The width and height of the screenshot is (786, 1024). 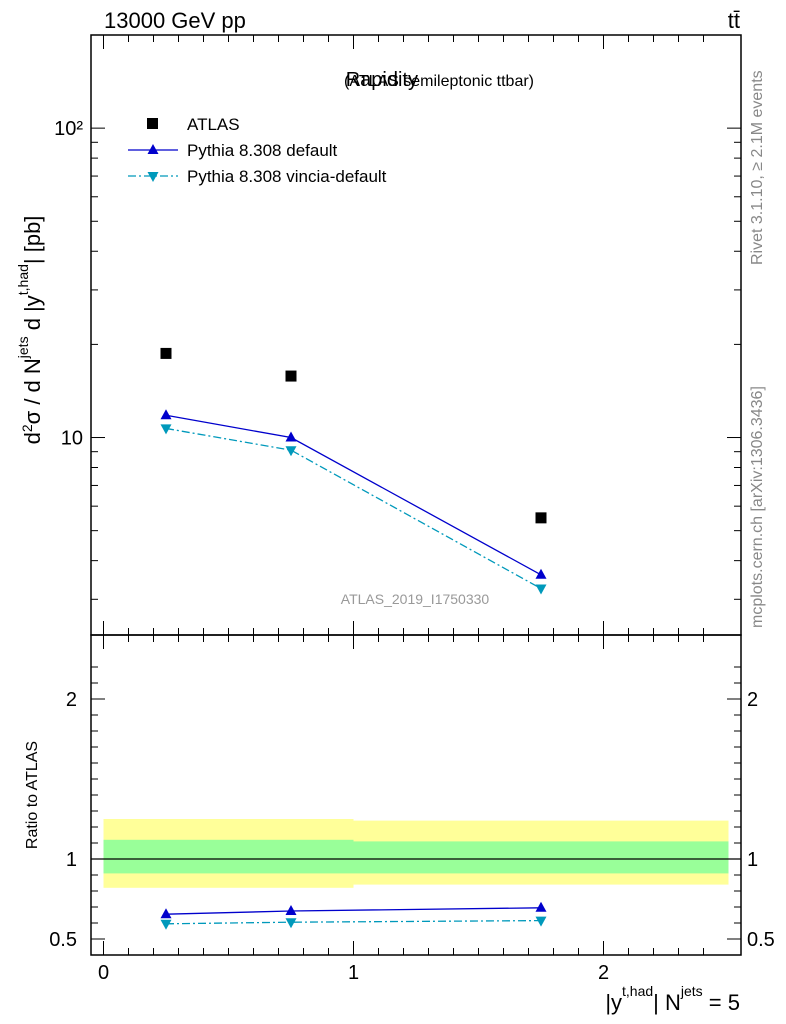 I want to click on rivet-label: Rivet 3.1.10, ≥ 2.1M events, so click(x=757, y=167).